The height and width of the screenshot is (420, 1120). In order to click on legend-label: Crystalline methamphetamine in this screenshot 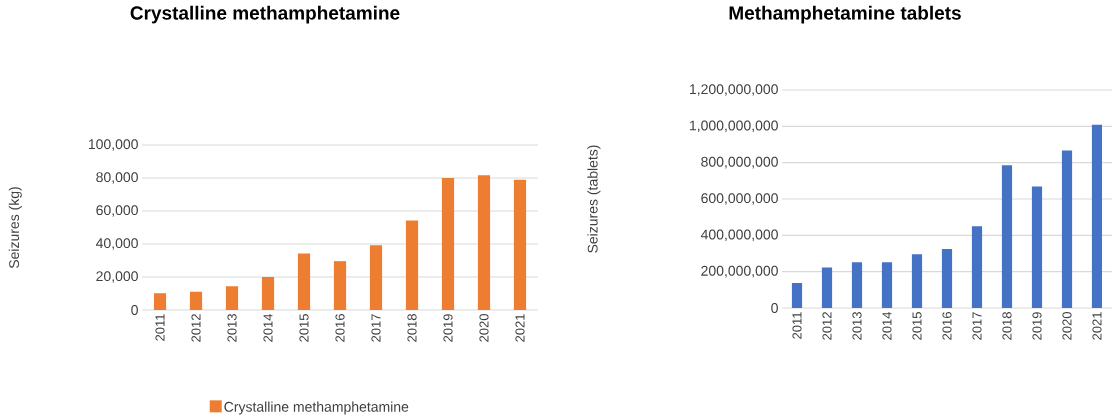, I will do `click(316, 408)`.